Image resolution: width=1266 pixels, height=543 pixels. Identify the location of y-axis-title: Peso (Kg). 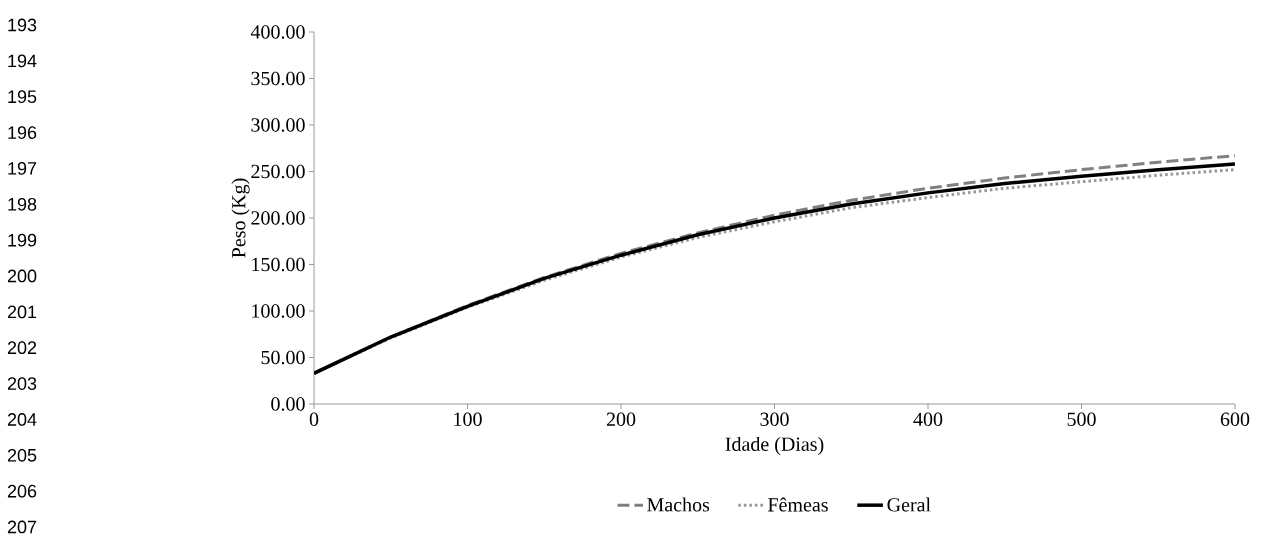
(240, 218).